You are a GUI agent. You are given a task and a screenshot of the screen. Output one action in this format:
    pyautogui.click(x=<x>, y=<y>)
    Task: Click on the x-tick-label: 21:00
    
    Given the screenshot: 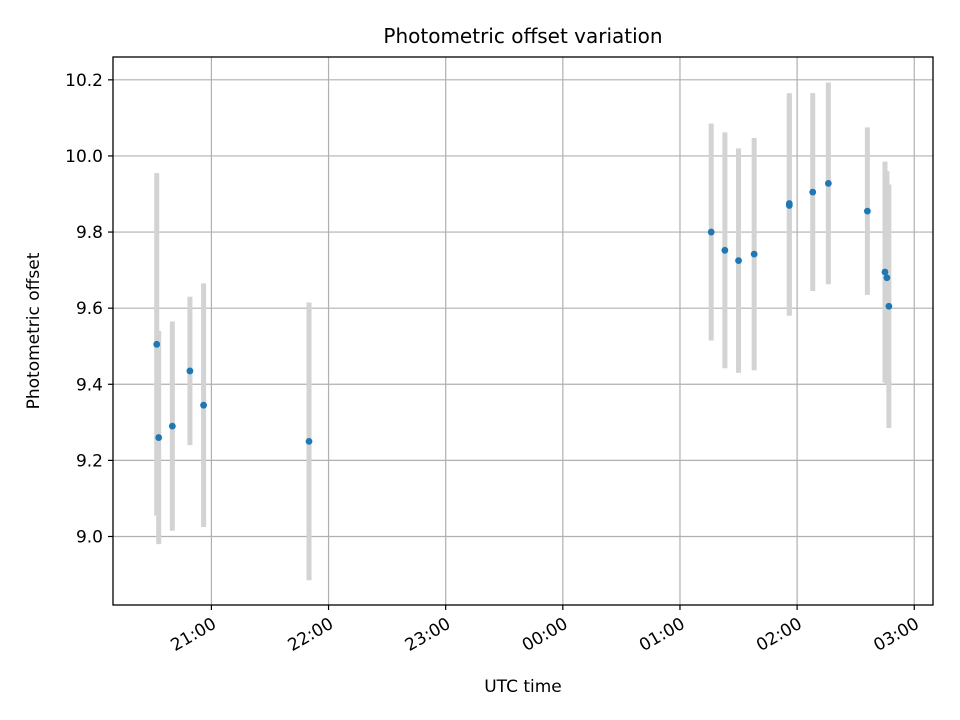 What is the action you would take?
    pyautogui.click(x=193, y=635)
    